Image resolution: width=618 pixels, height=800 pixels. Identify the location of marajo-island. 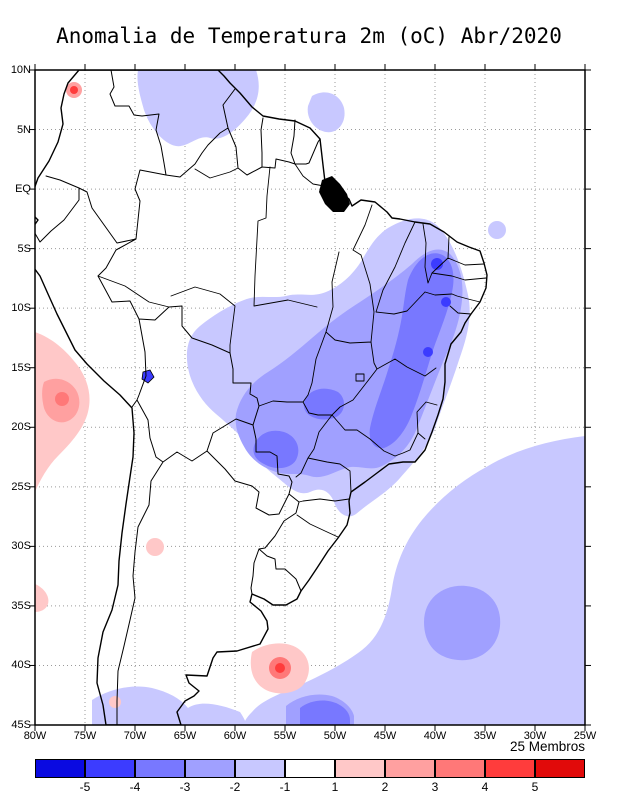
(334, 194).